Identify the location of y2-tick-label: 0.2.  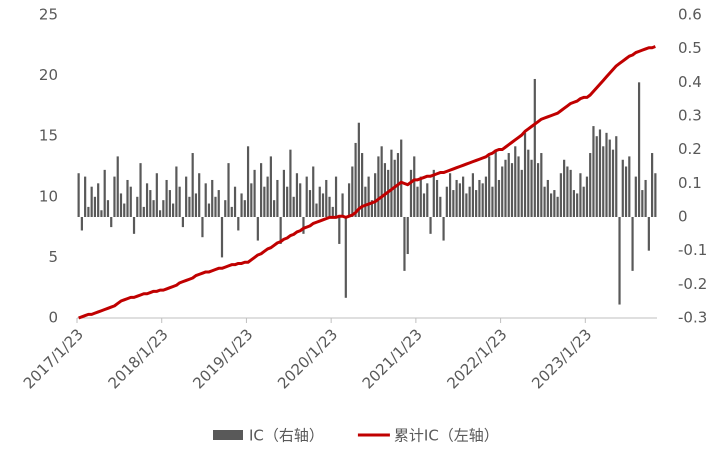
(690, 149).